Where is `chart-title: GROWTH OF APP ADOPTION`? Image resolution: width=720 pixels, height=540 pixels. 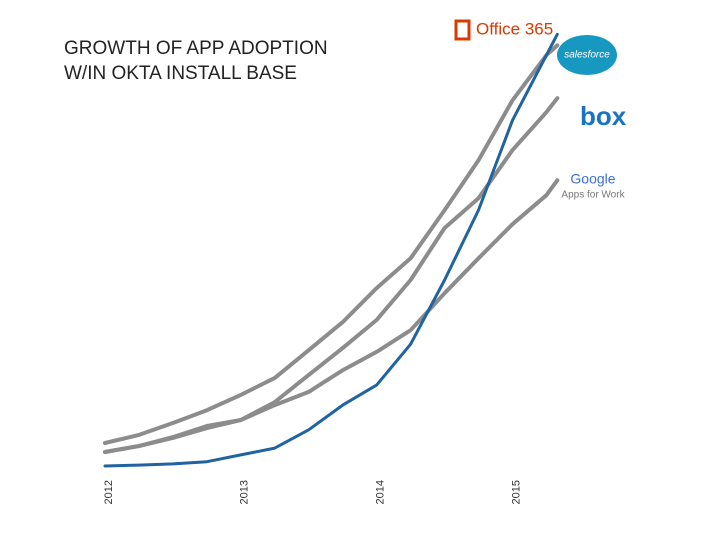
chart-title: GROWTH OF APP ADOPTION is located at coordinates (196, 48).